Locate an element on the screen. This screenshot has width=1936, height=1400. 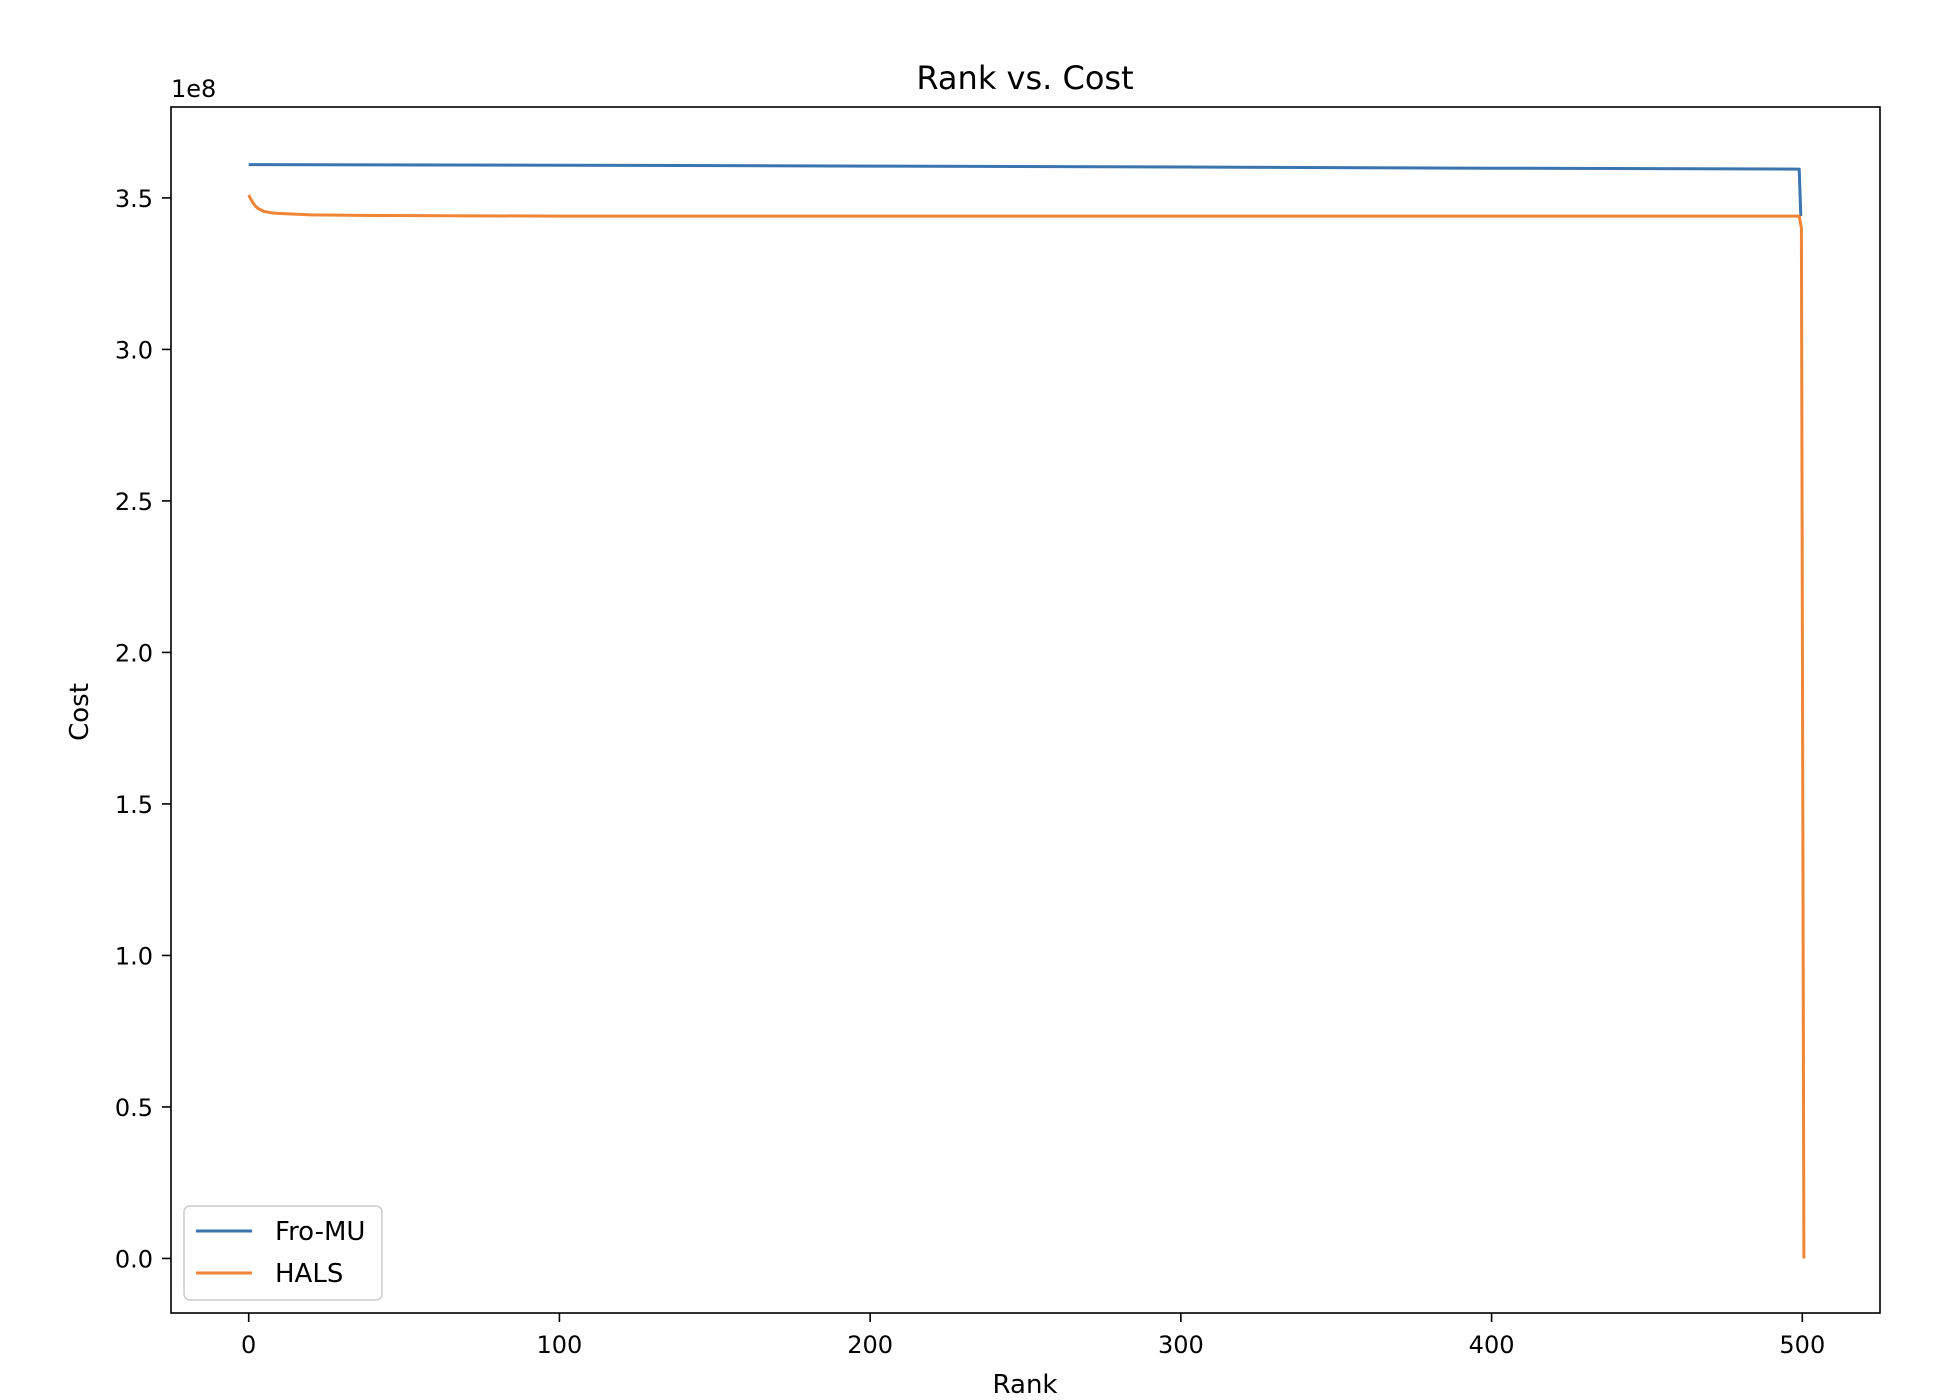
legend-label-hals: HALS is located at coordinates (309, 1274).